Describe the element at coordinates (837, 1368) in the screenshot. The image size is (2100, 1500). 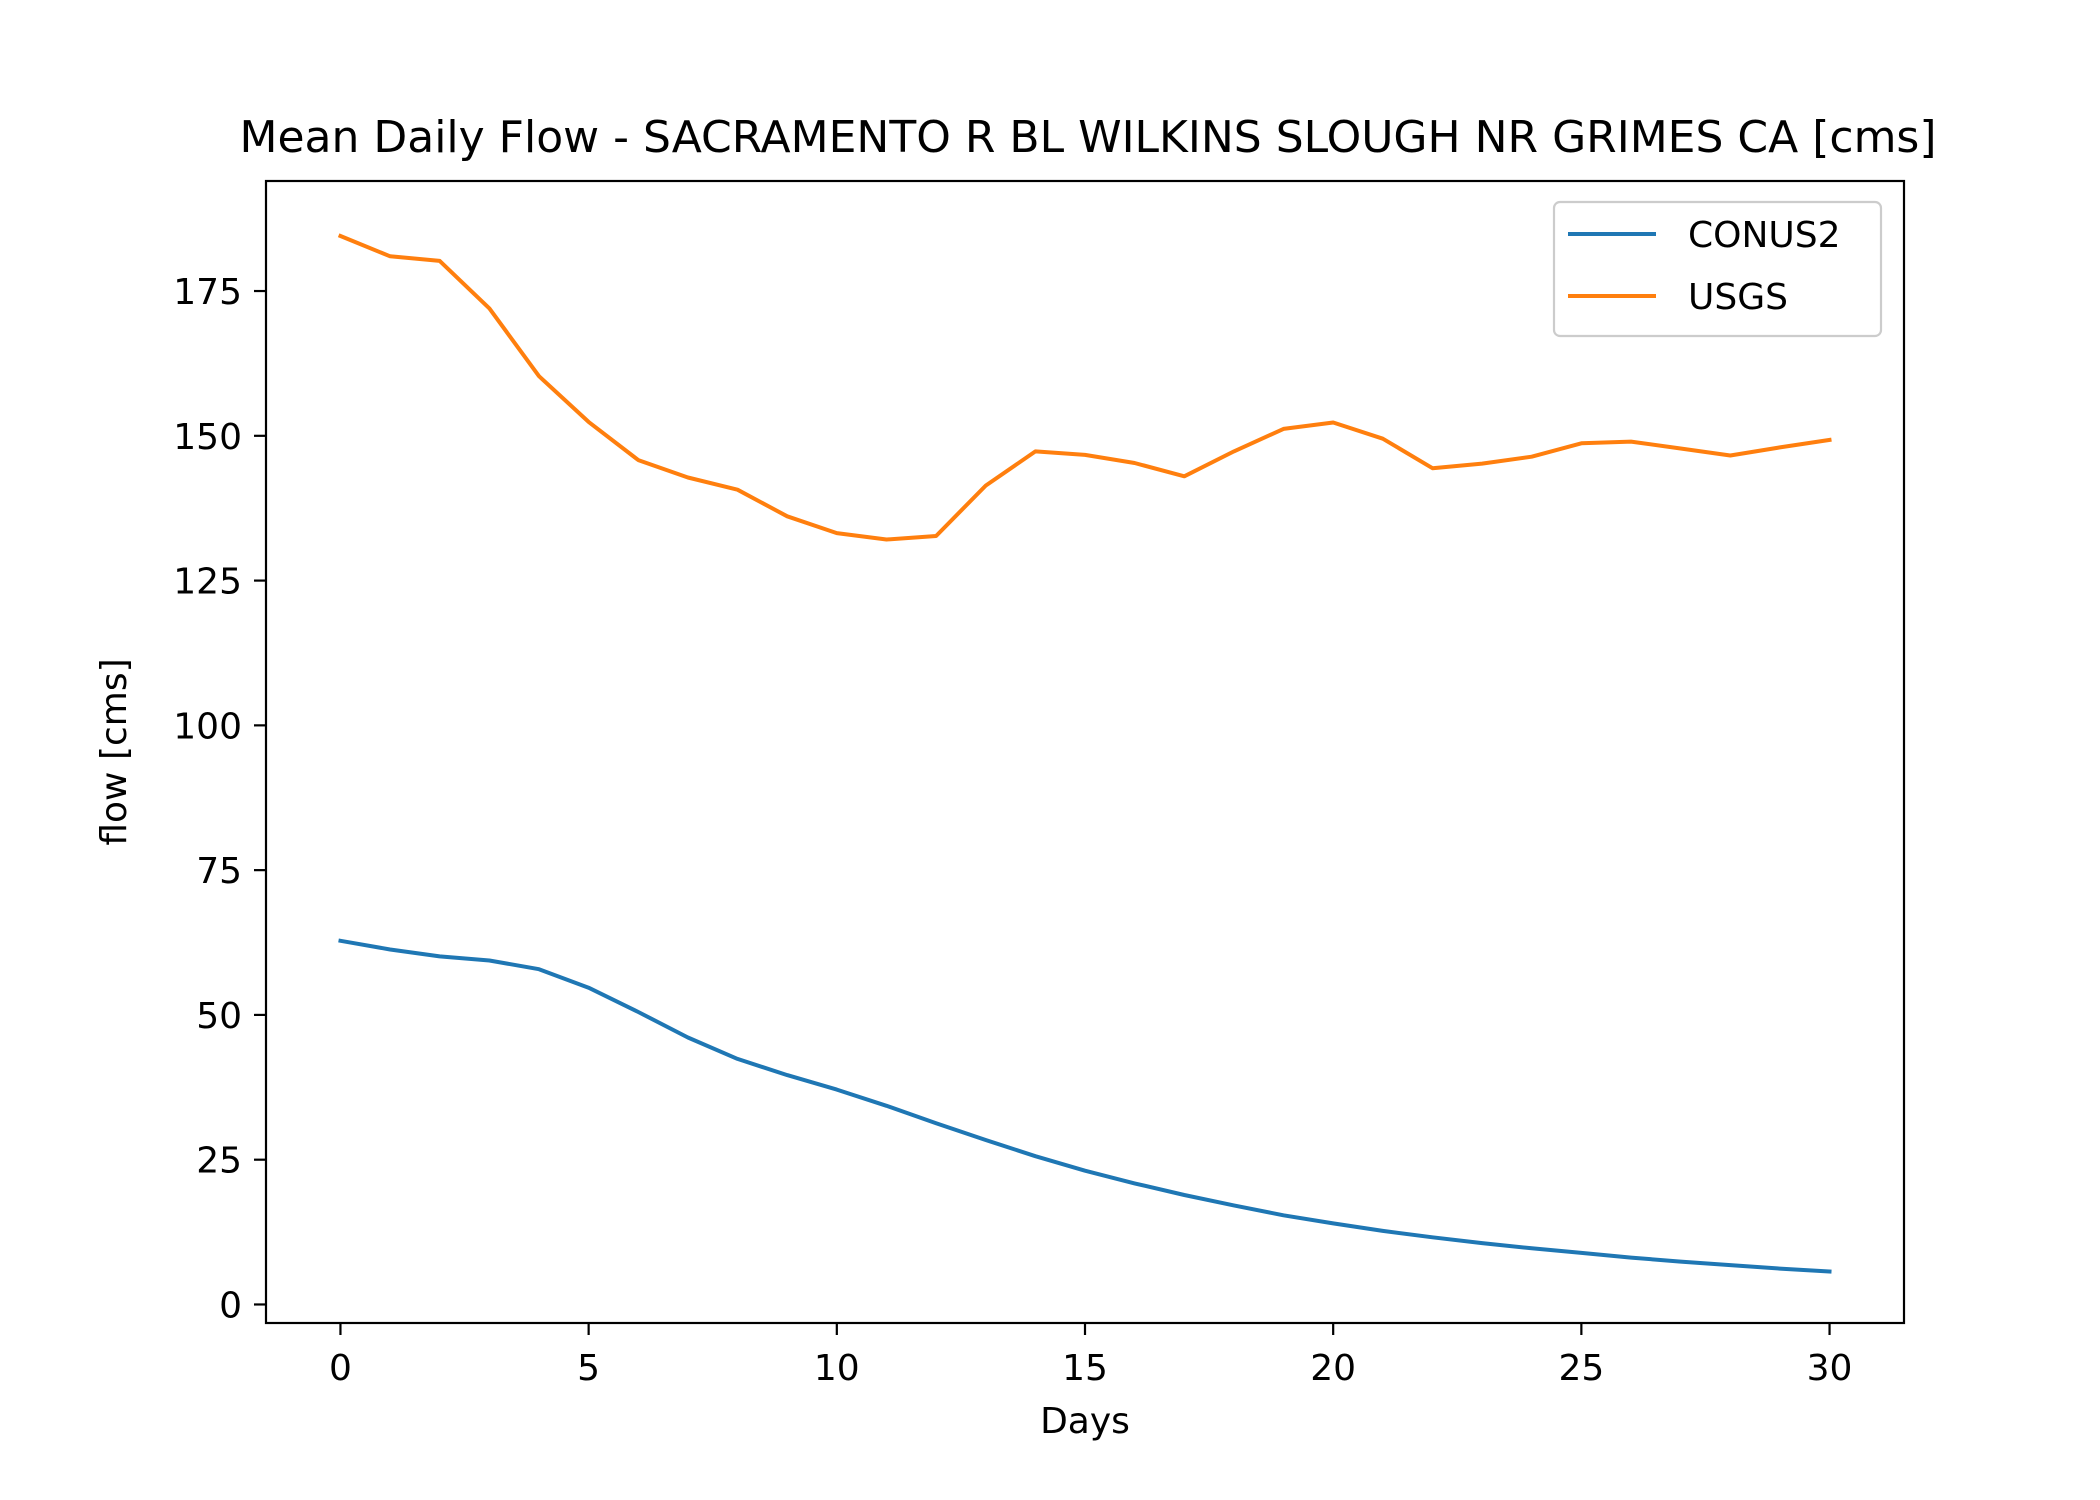
I see `x-tick-label: 10` at that location.